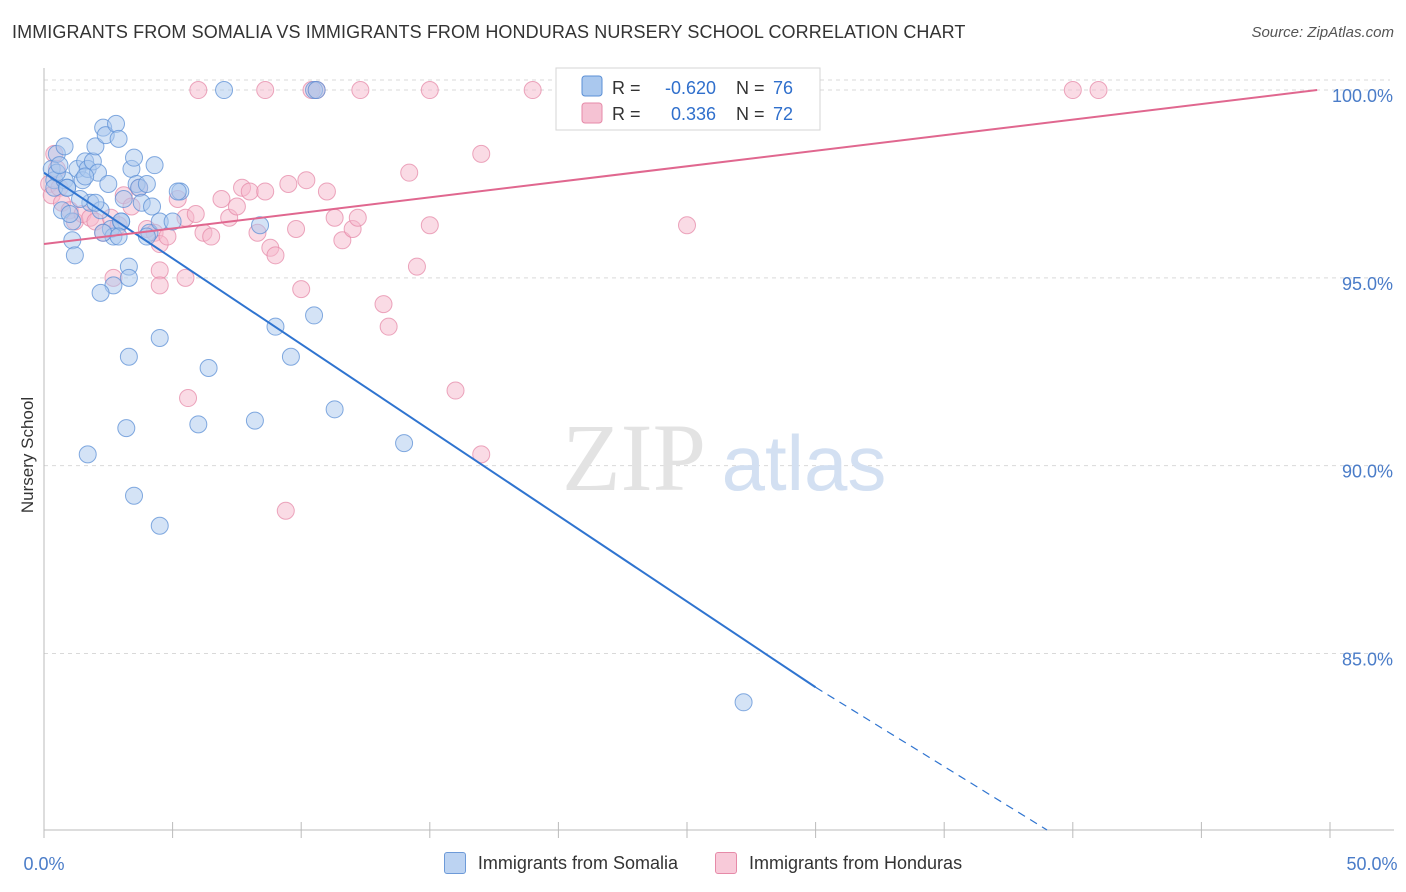  What do you see at coordinates (634, 457) in the screenshot?
I see `watermark-zip: ZIP` at bounding box center [634, 457].